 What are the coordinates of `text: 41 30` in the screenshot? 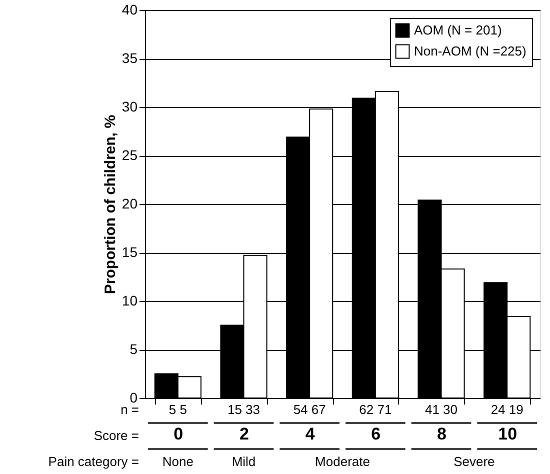 It's located at (441, 409).